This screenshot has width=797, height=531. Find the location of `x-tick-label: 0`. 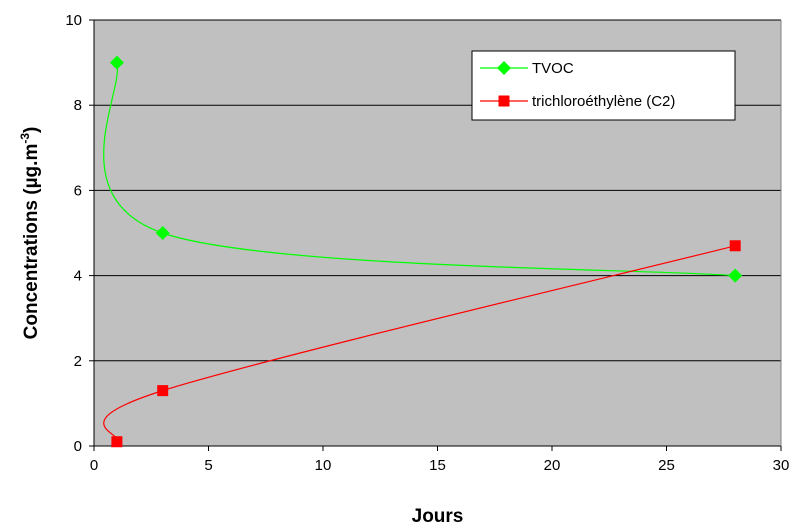

x-tick-label: 0 is located at coordinates (94, 465).